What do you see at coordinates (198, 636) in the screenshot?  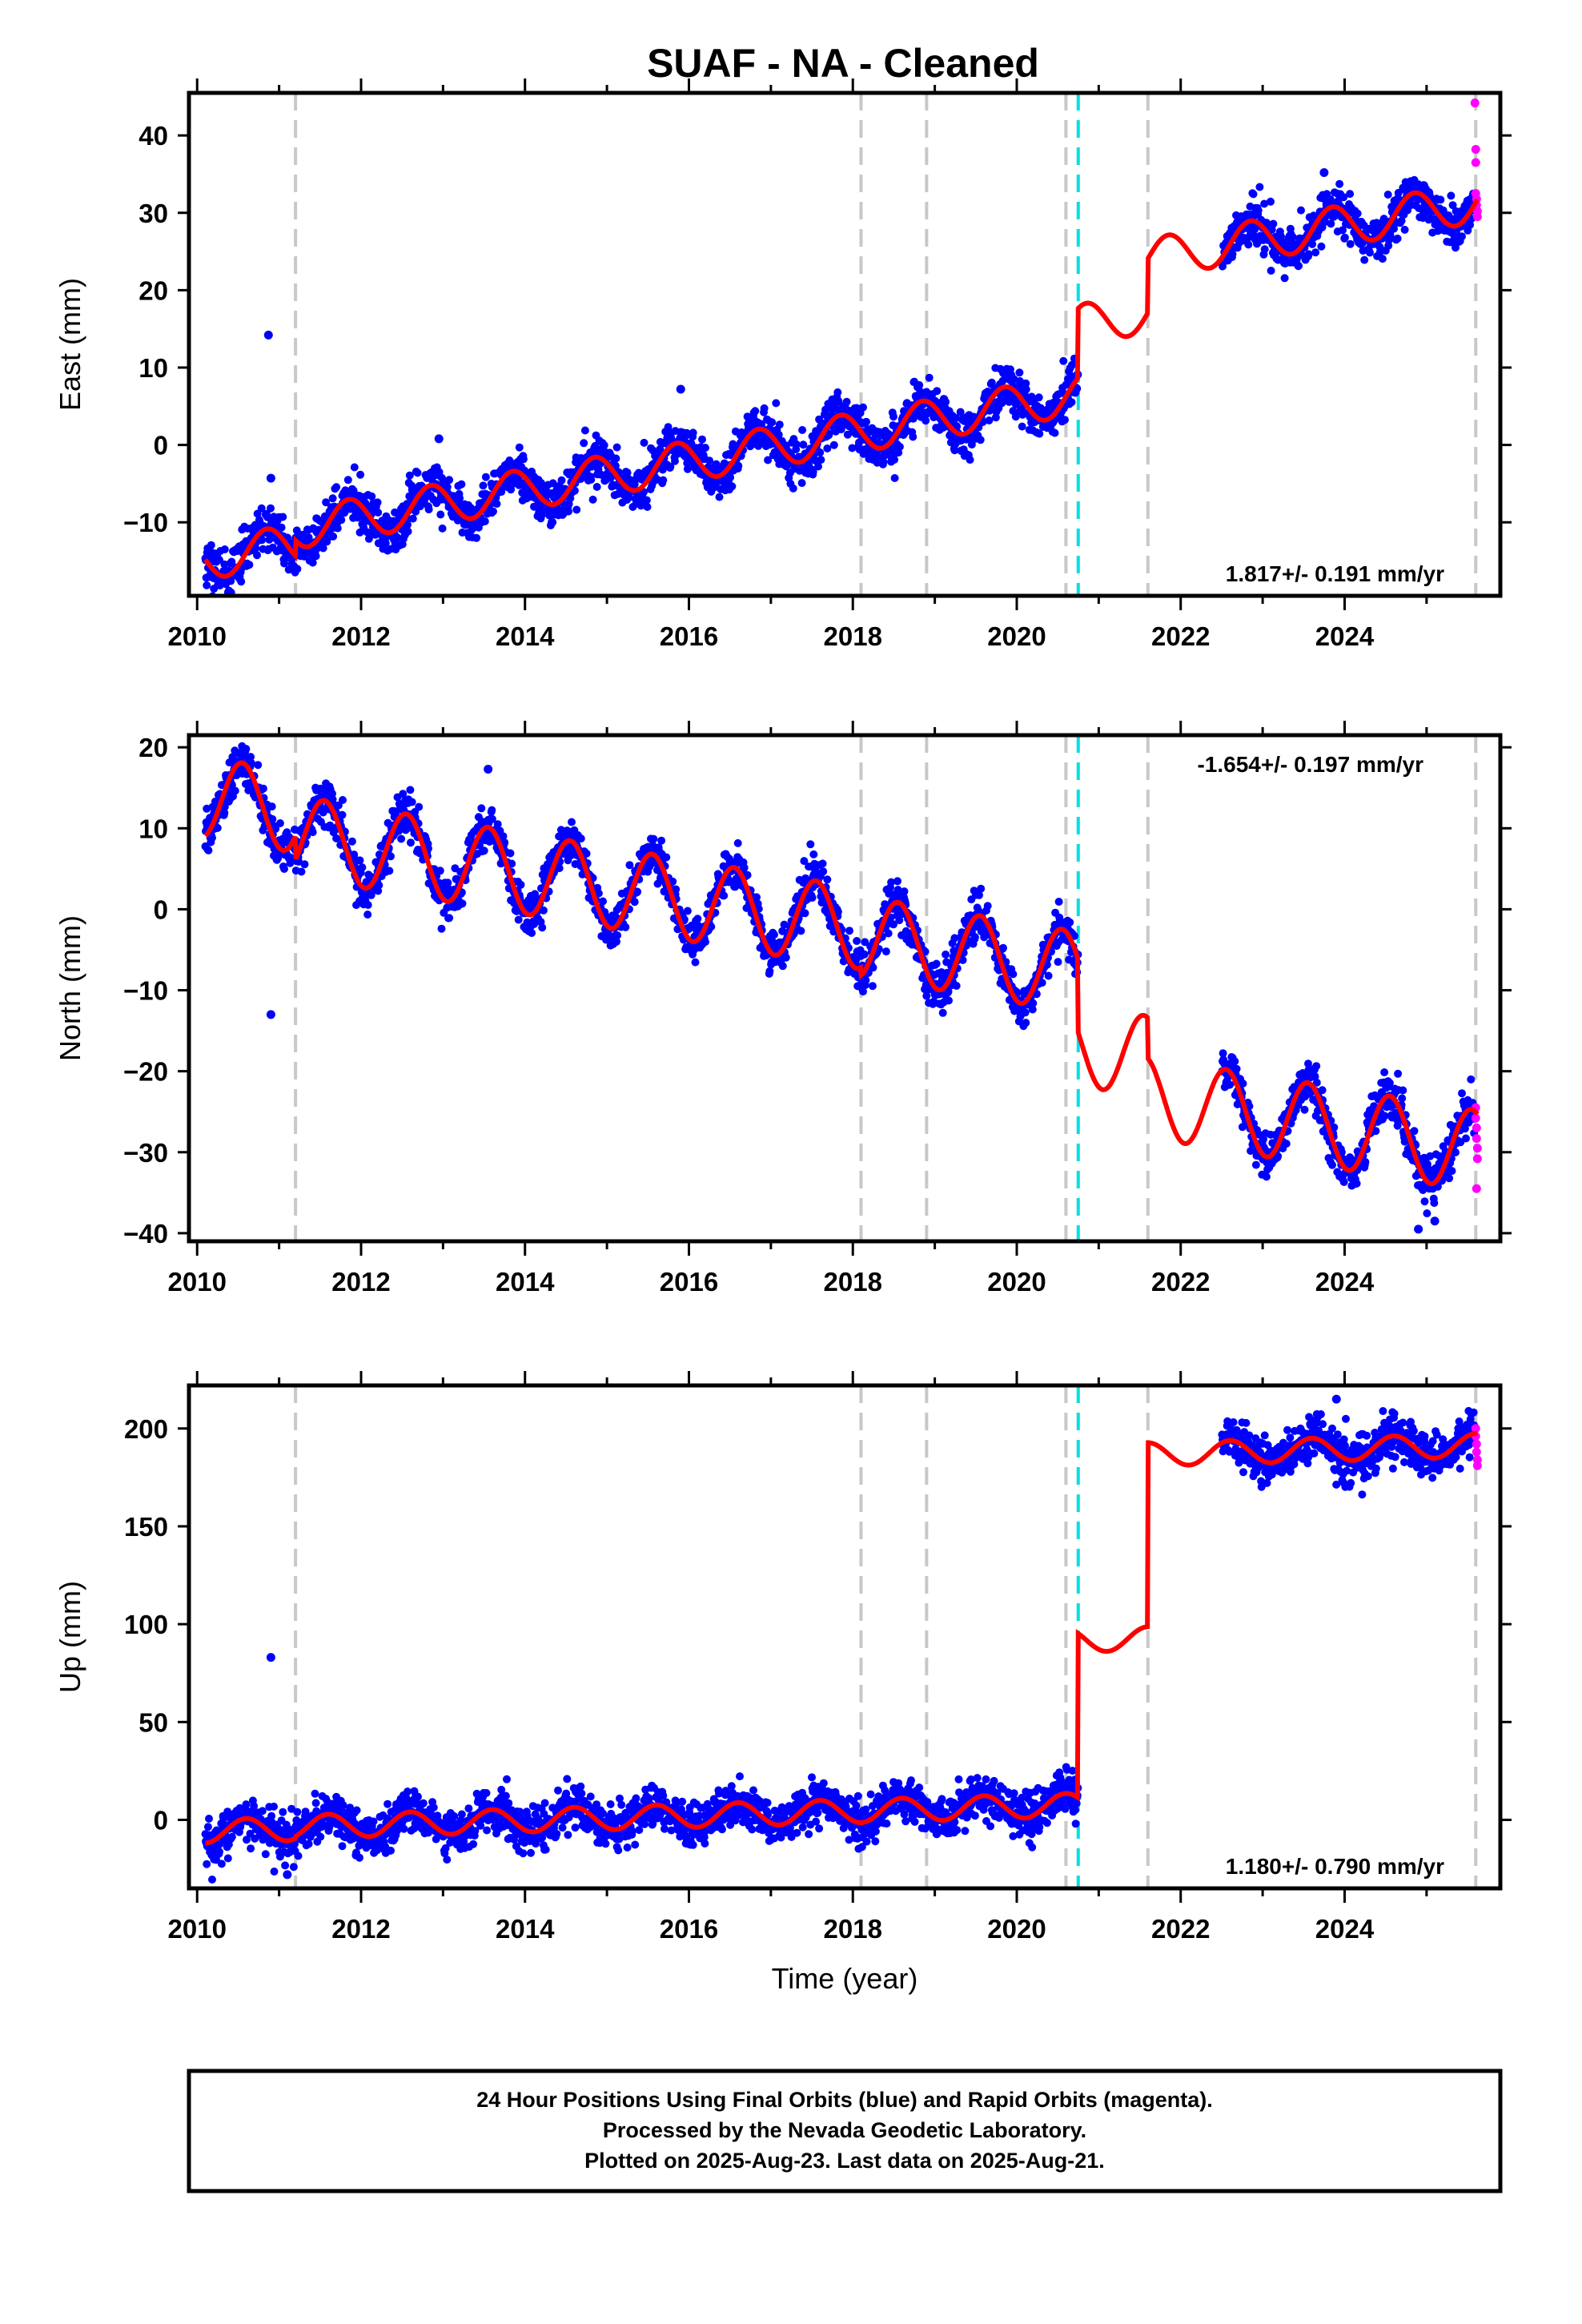 I see `x-tick-label: 2010` at bounding box center [198, 636].